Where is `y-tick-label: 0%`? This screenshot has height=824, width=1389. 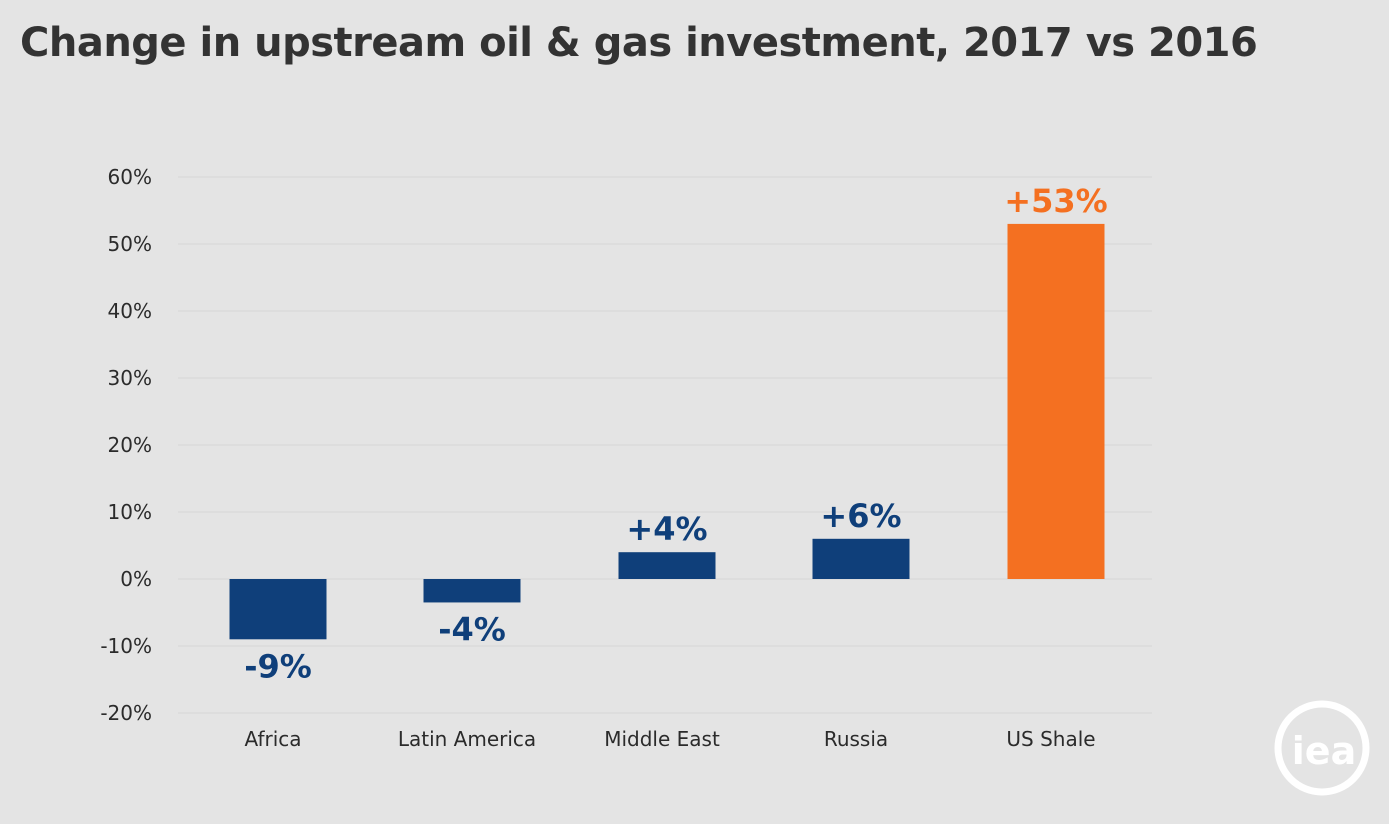 y-tick-label: 0% is located at coordinates (136, 579).